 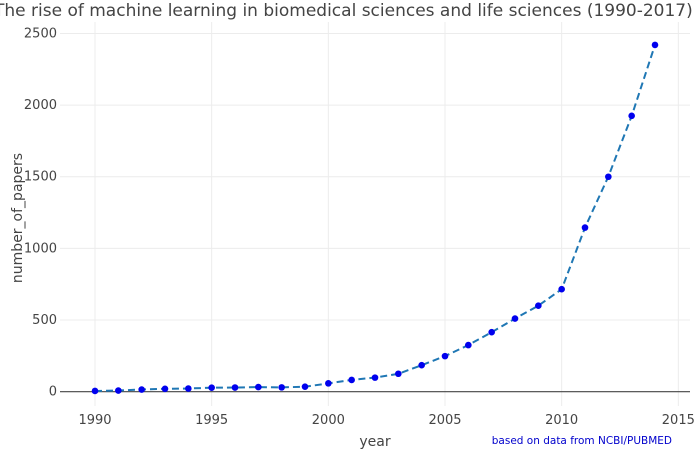 I want to click on y-tick-label: 2000, so click(x=40, y=105).